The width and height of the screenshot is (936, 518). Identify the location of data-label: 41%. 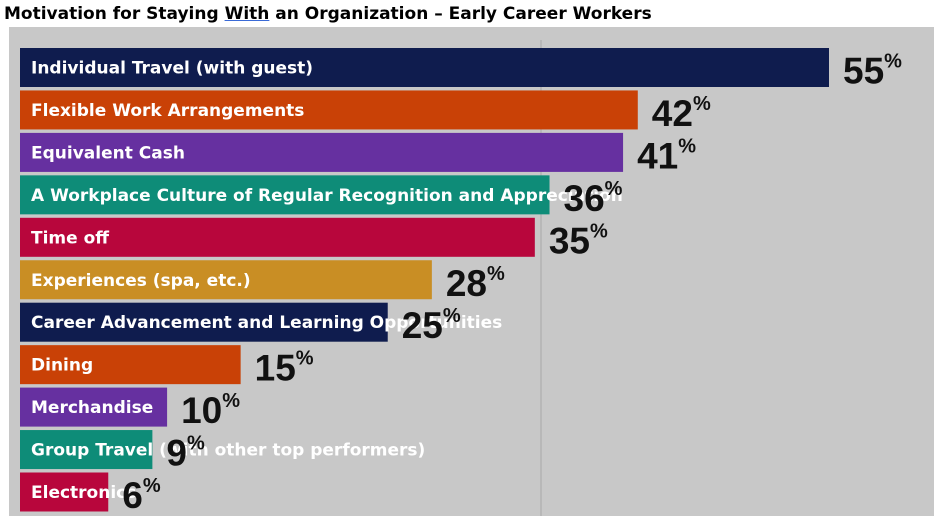
(666, 155).